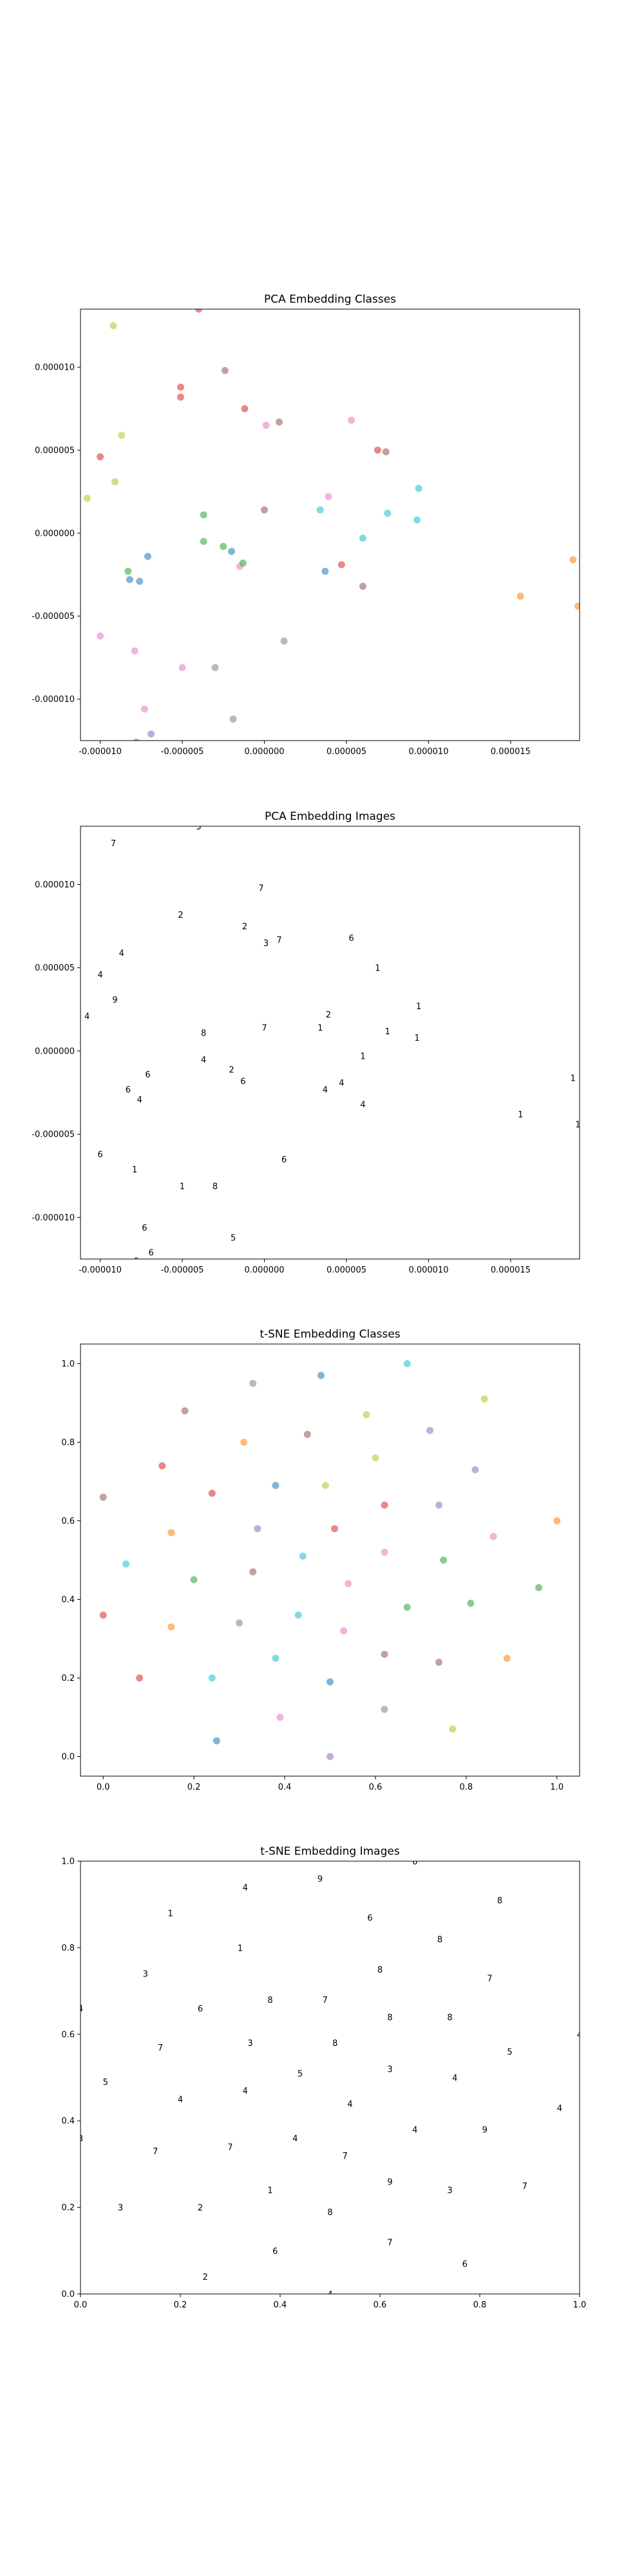 The image size is (644, 2576). What do you see at coordinates (183, 752) in the screenshot?
I see `x-tick-label: -0.000005` at bounding box center [183, 752].